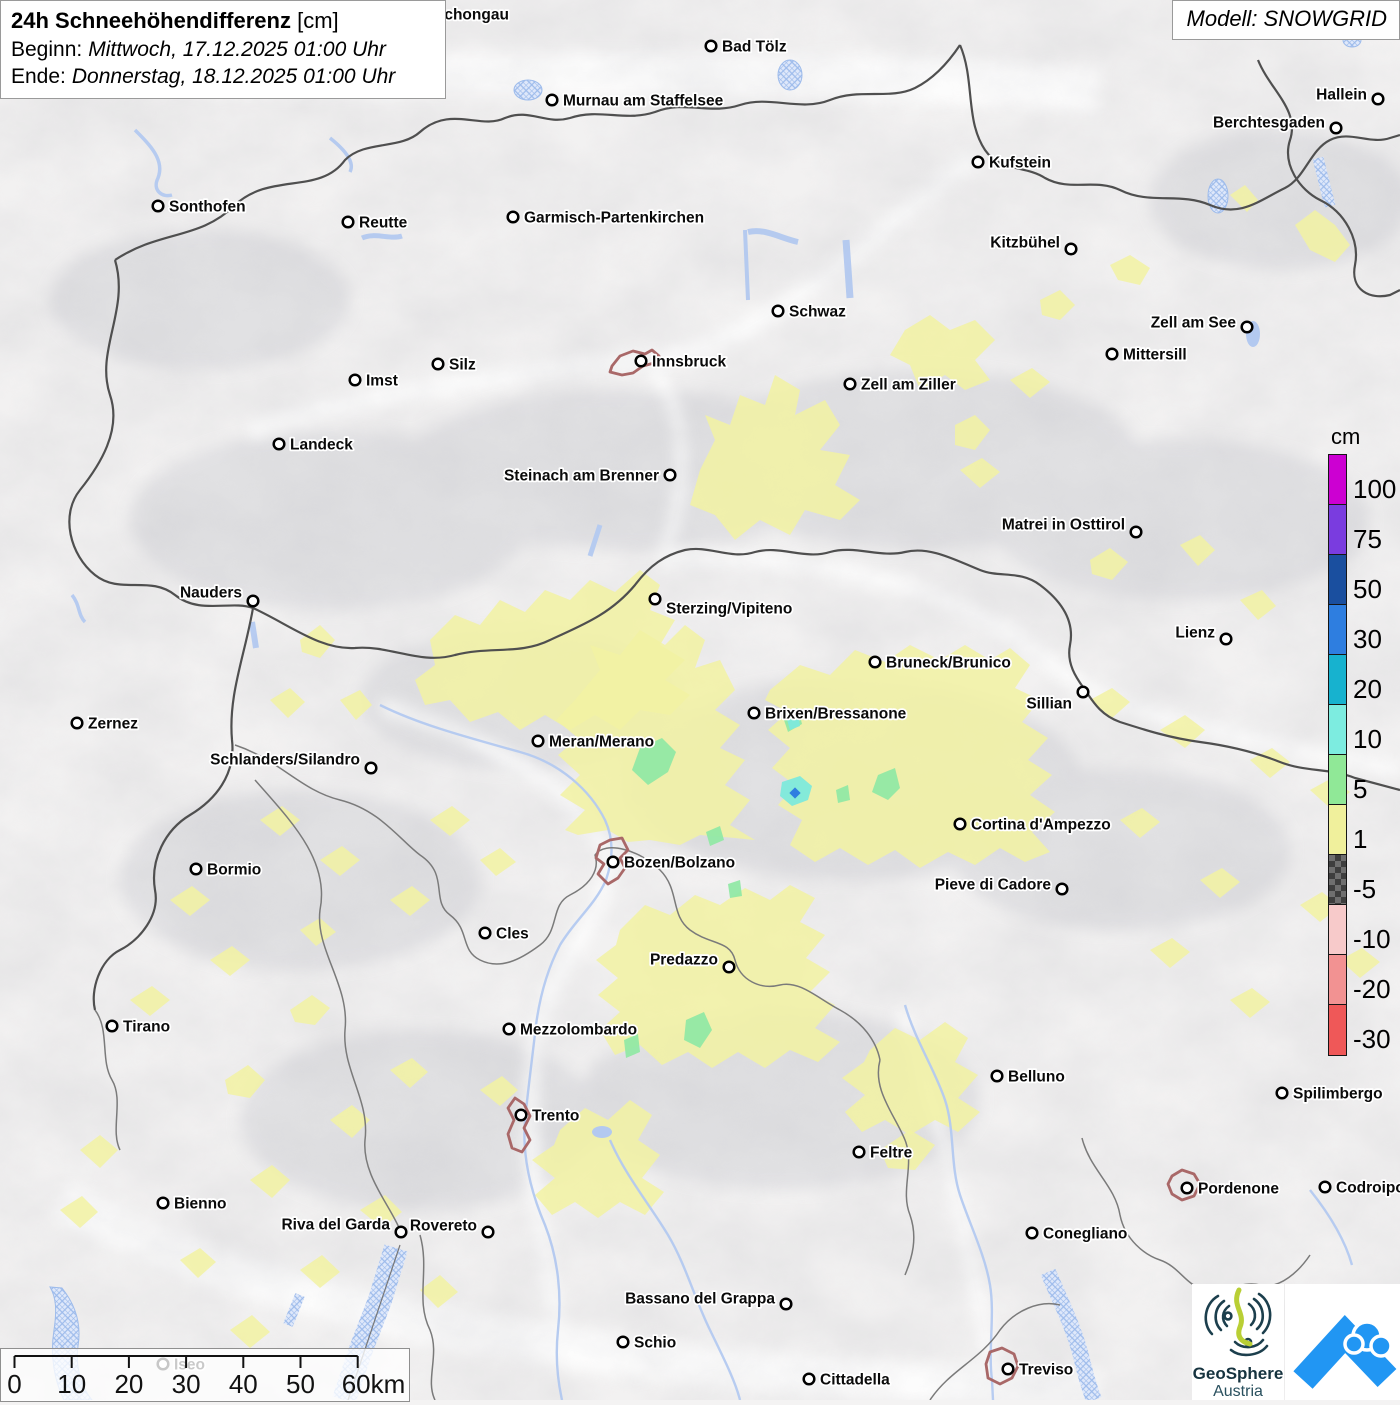 The width and height of the screenshot is (1400, 1405). I want to click on legend-unit: cm, so click(1346, 436).